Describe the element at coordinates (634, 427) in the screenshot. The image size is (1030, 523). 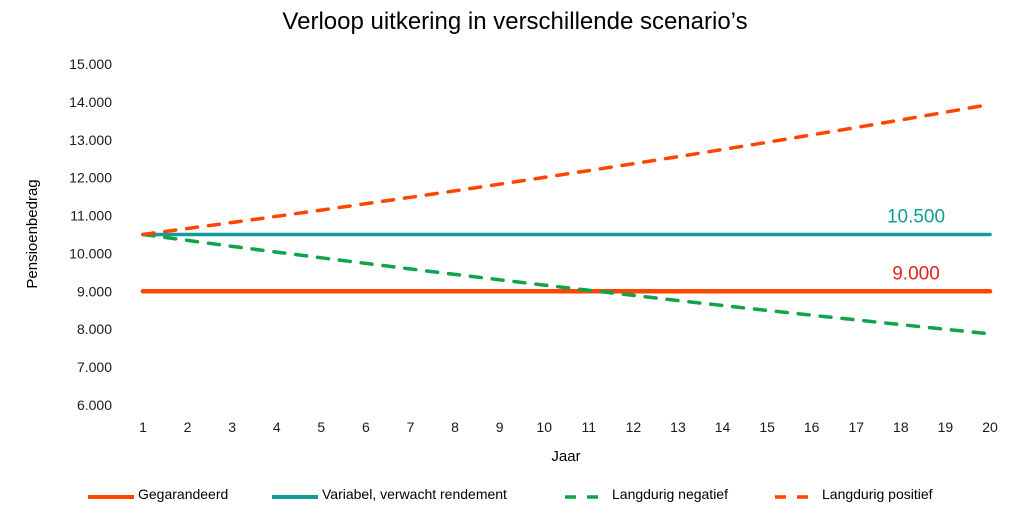
I see `x-tick-label: 12` at that location.